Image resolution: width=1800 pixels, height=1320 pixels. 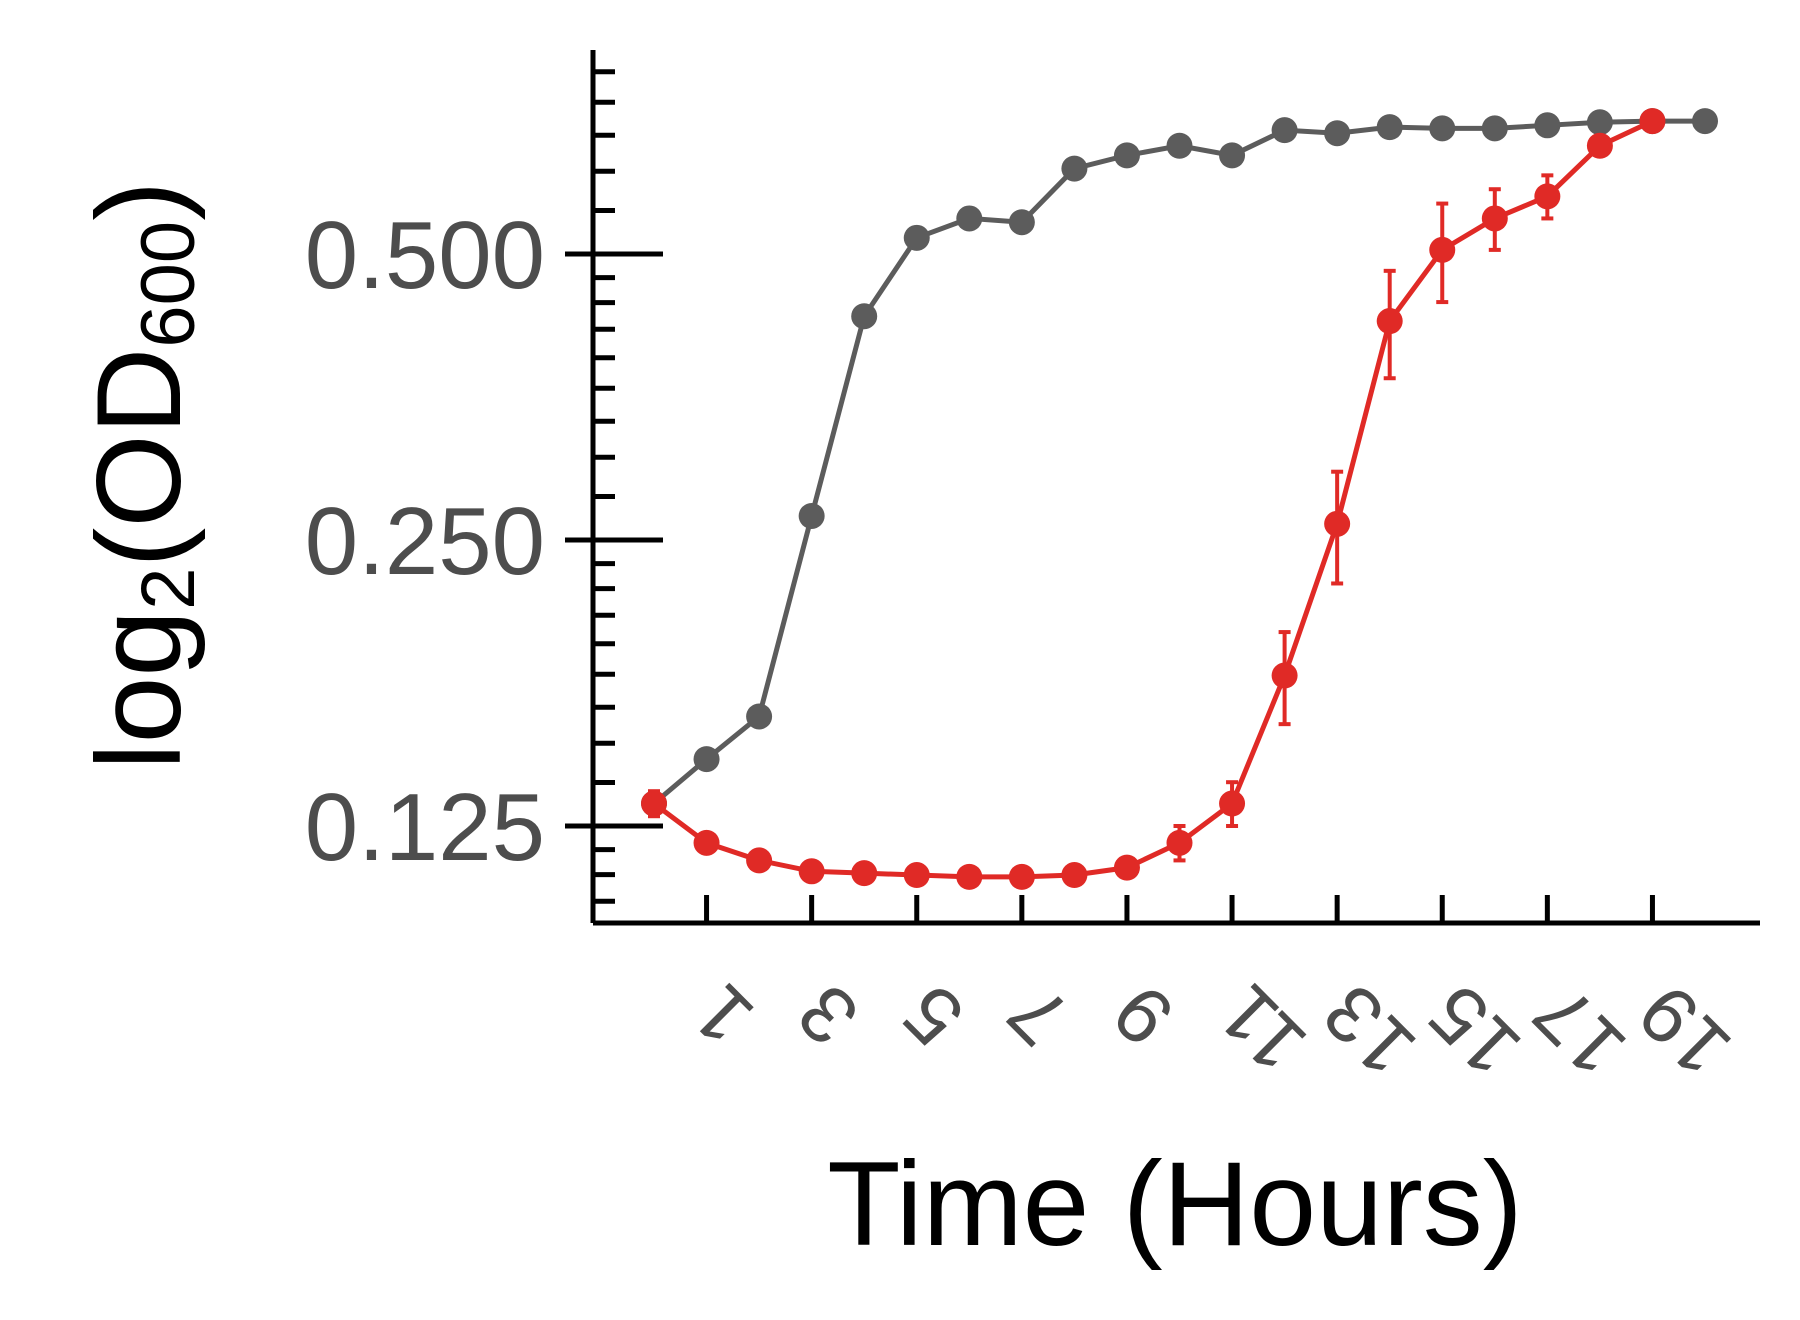 I want to click on y-axis-title-prefix-subscript: 2, so click(x=168, y=589).